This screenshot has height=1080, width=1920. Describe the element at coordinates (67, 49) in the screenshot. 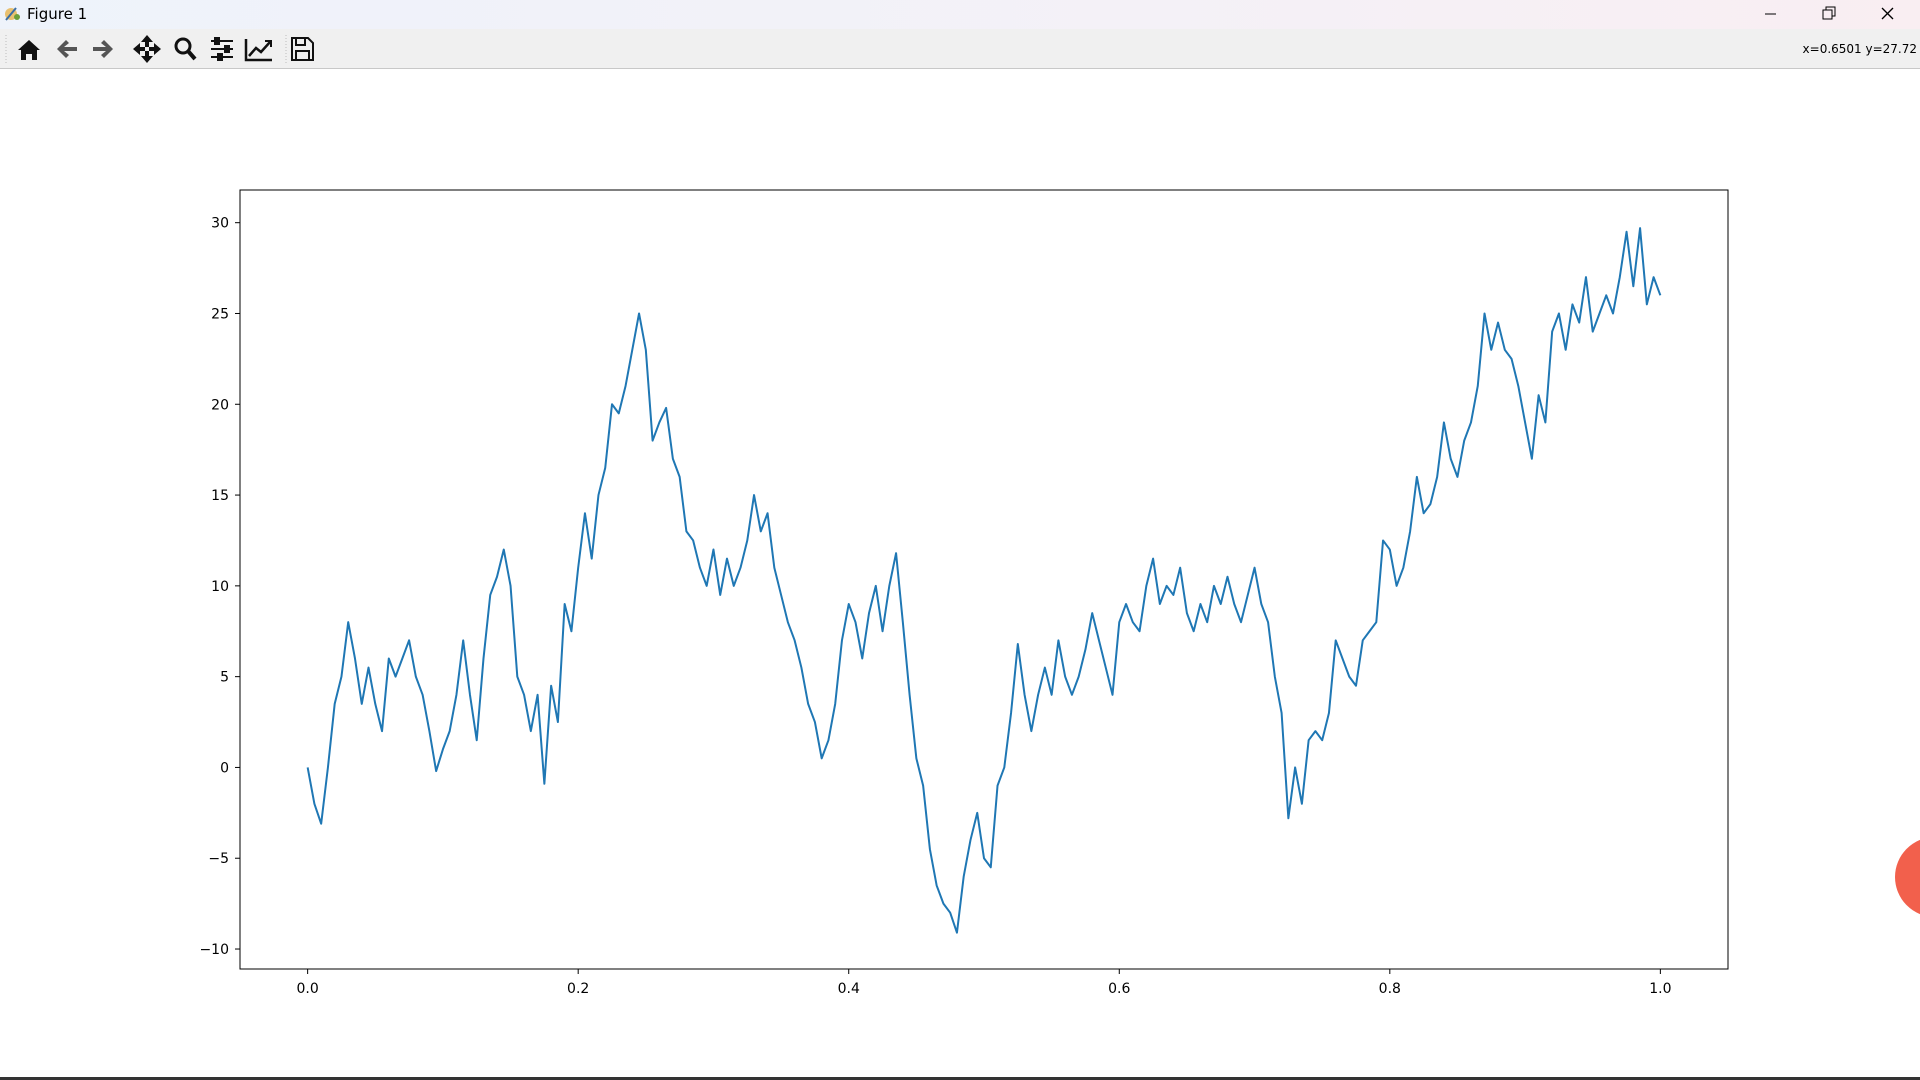

I see `back-button` at that location.